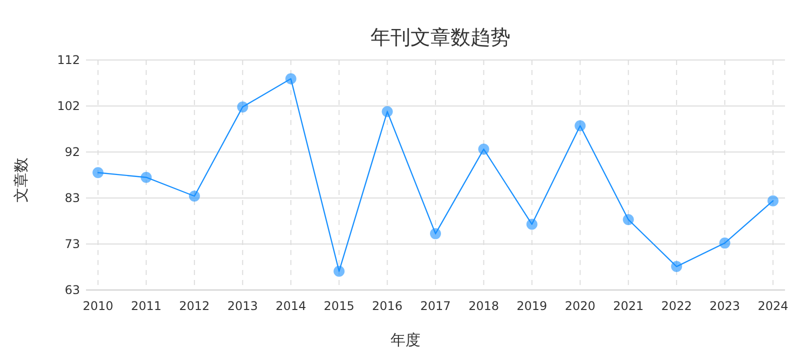  I want to click on x-tick-label: 2022, so click(676, 306).